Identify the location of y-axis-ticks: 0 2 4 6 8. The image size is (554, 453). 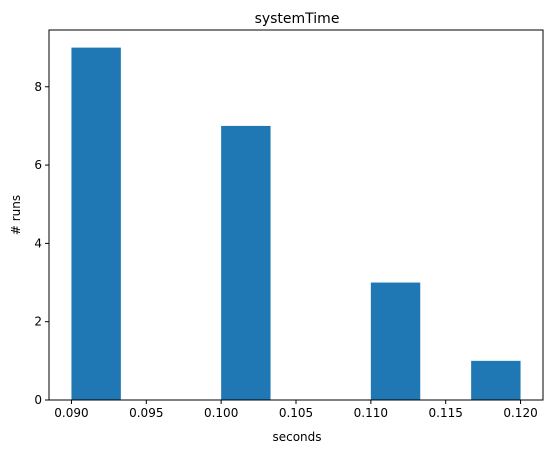
(41, 243).